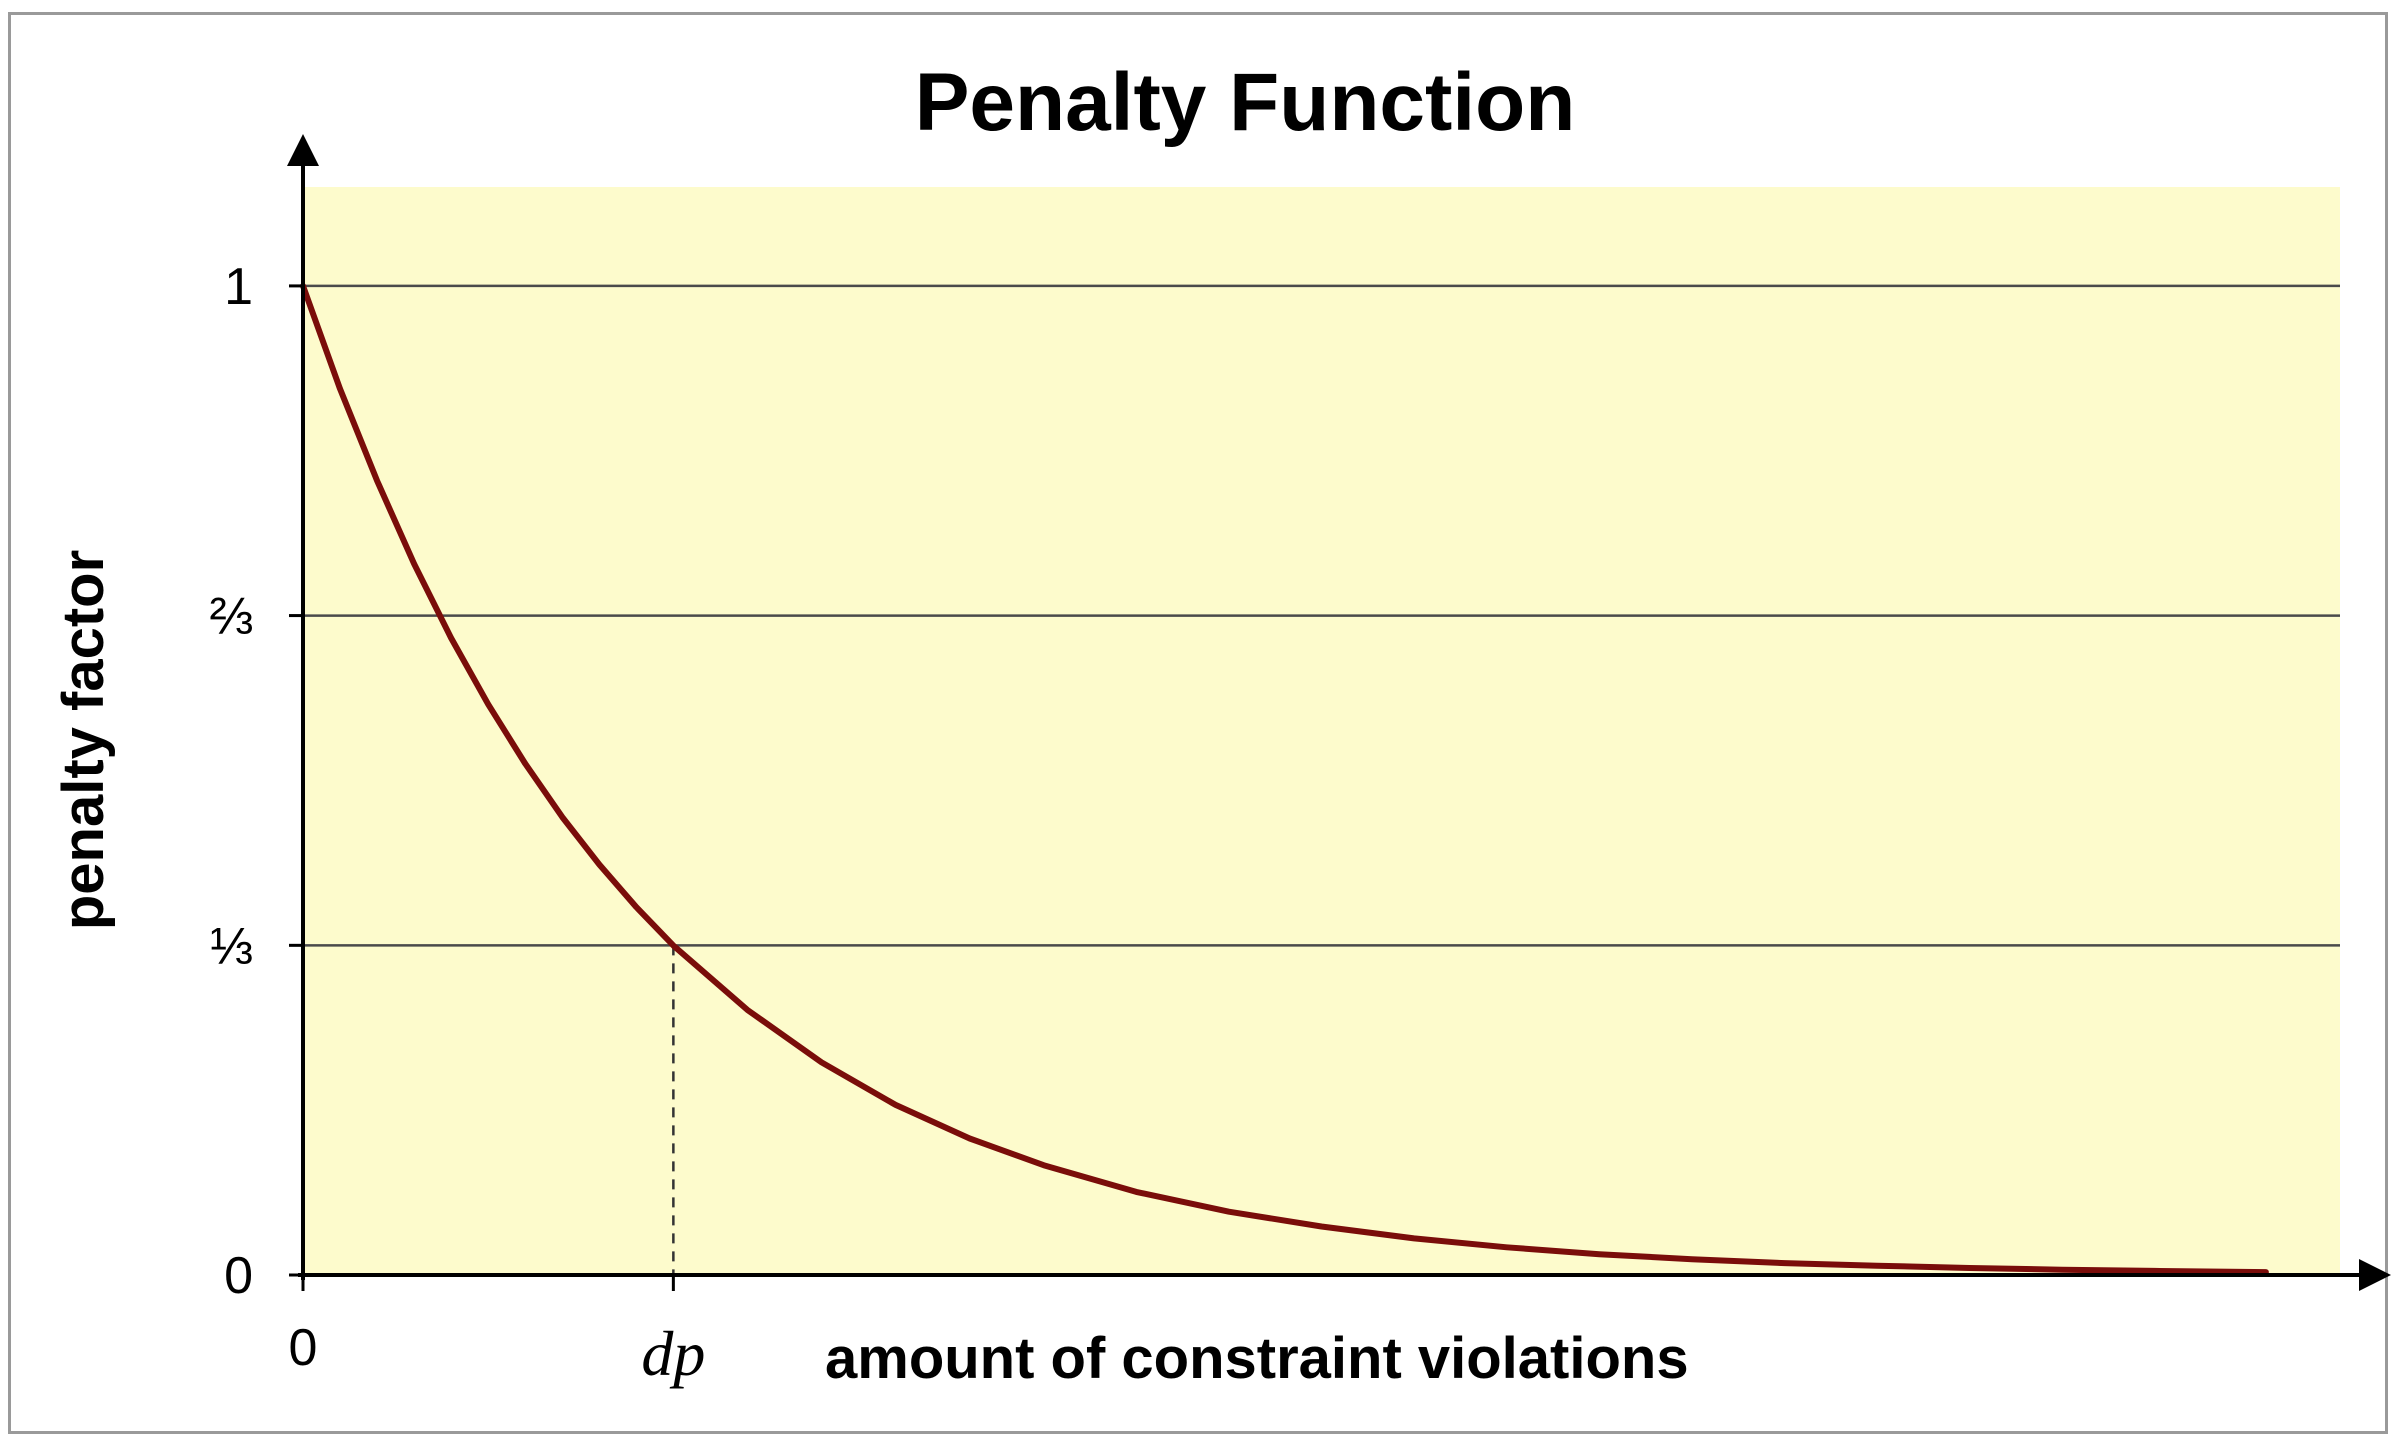 The image size is (2402, 1449). Describe the element at coordinates (1245, 102) in the screenshot. I see `chart-title: Penalty Function` at that location.